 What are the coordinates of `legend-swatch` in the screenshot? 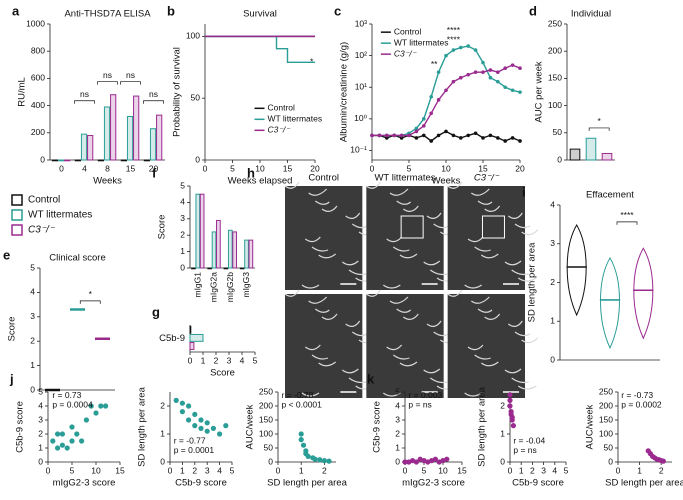 It's located at (17, 200).